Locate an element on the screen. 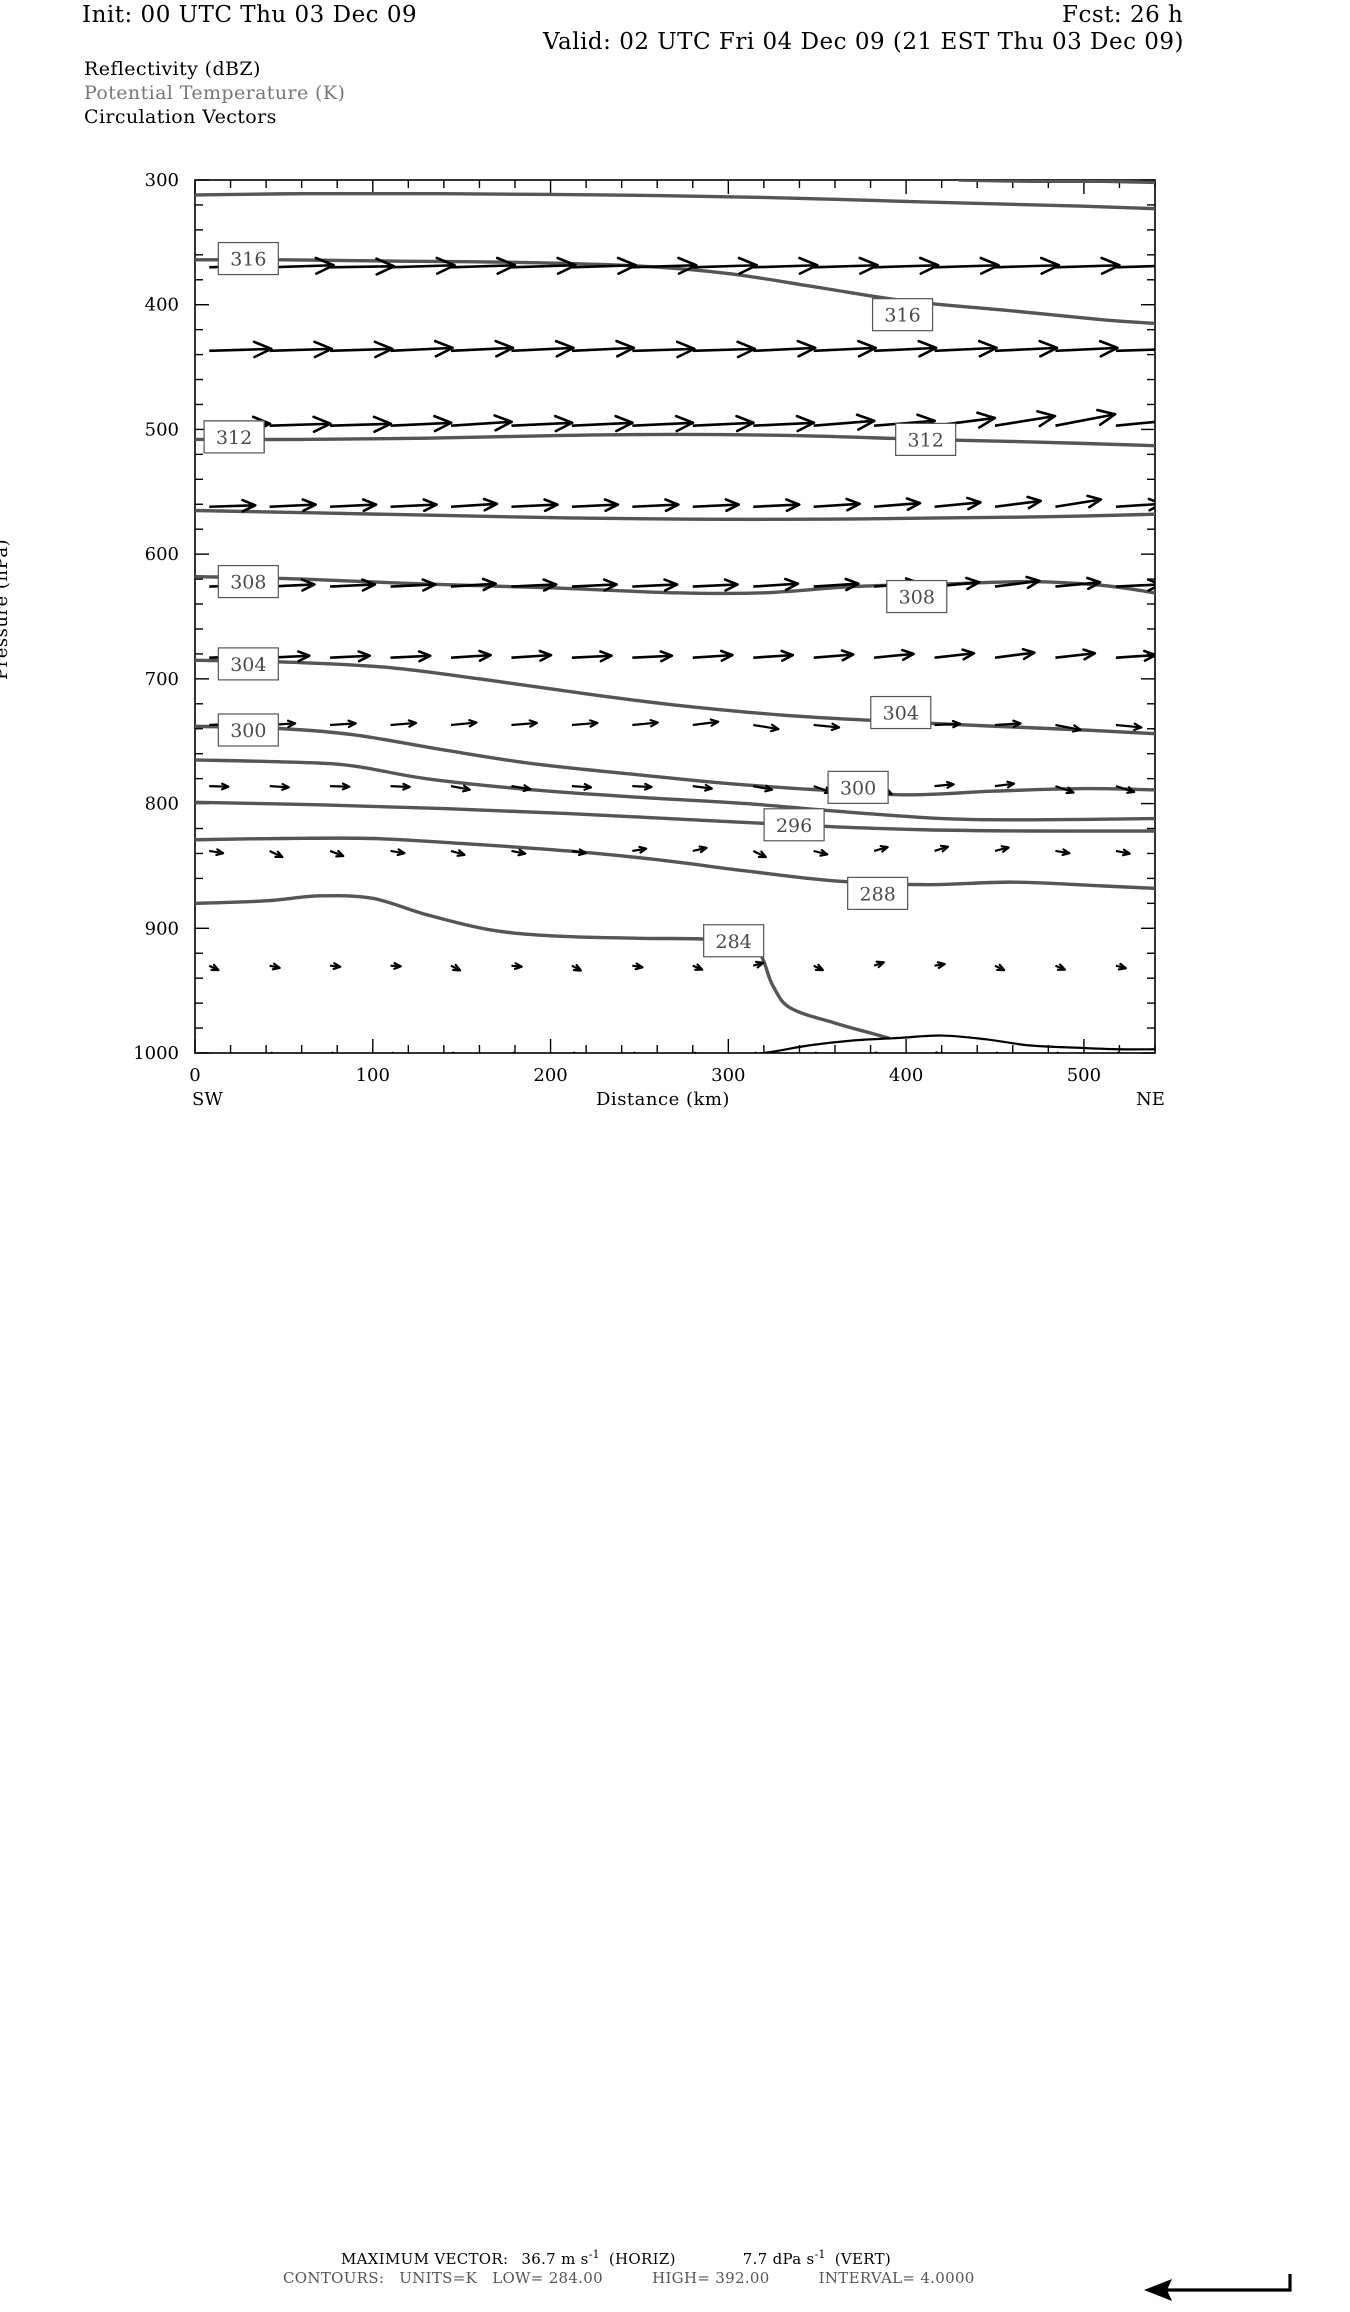 Image resolution: width=1350 pixels, height=2312 pixels. max-vector-horiz-exponent: -1 is located at coordinates (594, 2254).